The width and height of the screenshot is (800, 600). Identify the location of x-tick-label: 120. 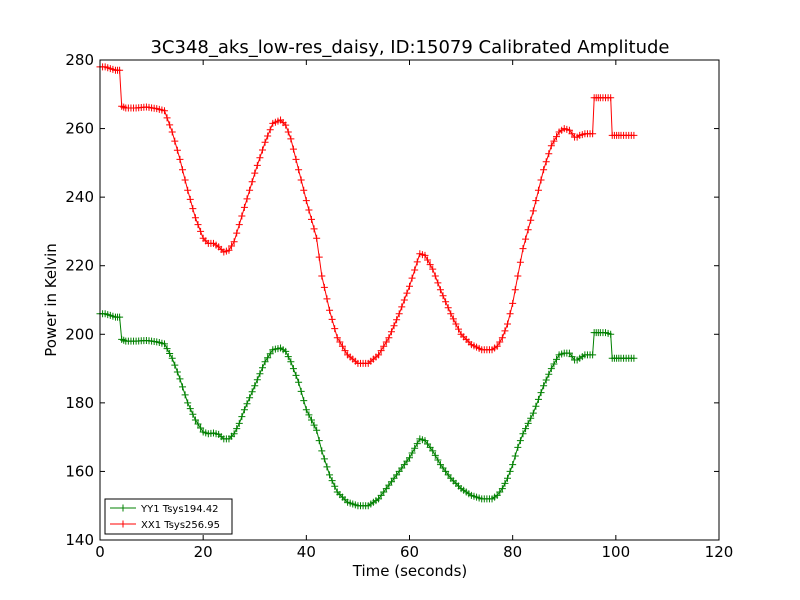
(719, 552).